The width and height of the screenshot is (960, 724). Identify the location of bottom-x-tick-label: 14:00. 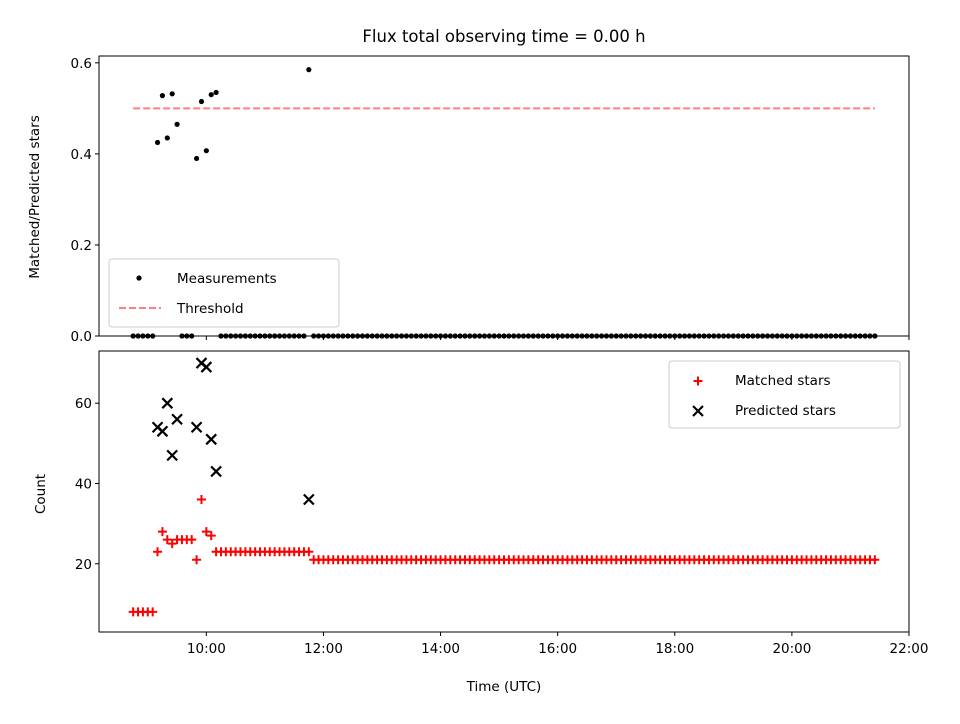
(440, 649).